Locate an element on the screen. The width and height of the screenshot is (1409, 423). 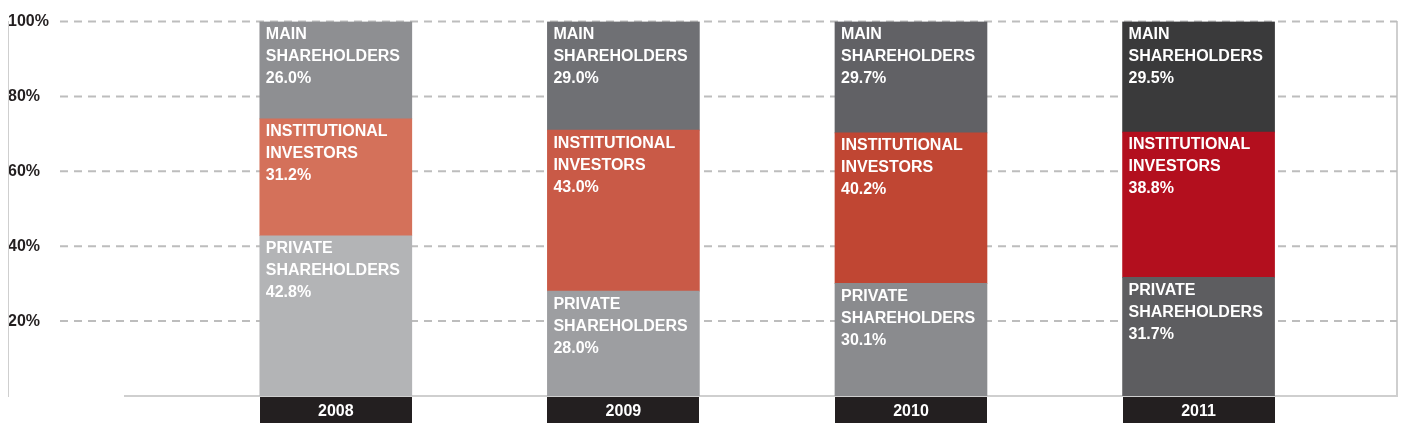
data-label: 28.0% is located at coordinates (576, 347).